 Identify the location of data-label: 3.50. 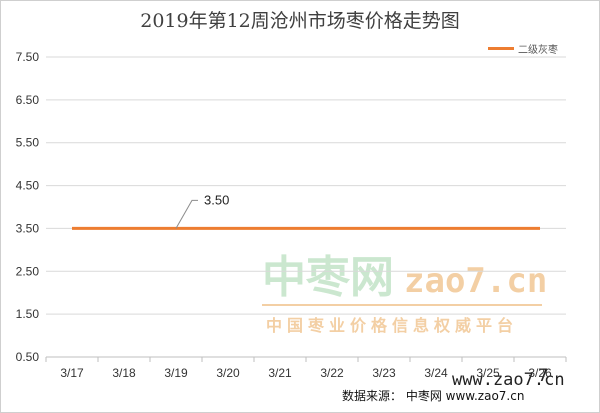
(216, 199).